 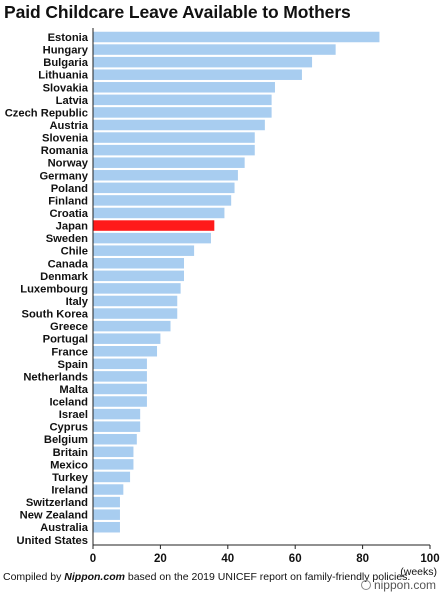 I want to click on x-tick-label: 20, so click(x=160, y=559).